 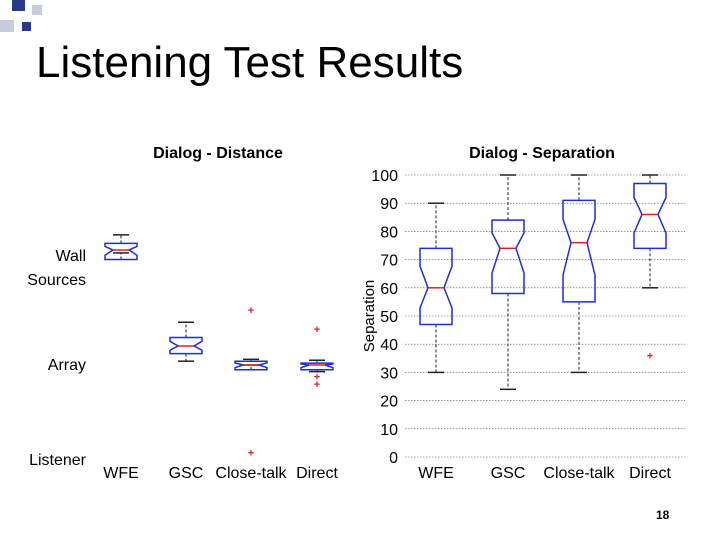 I want to click on y-tick-label: 20, so click(x=389, y=402).